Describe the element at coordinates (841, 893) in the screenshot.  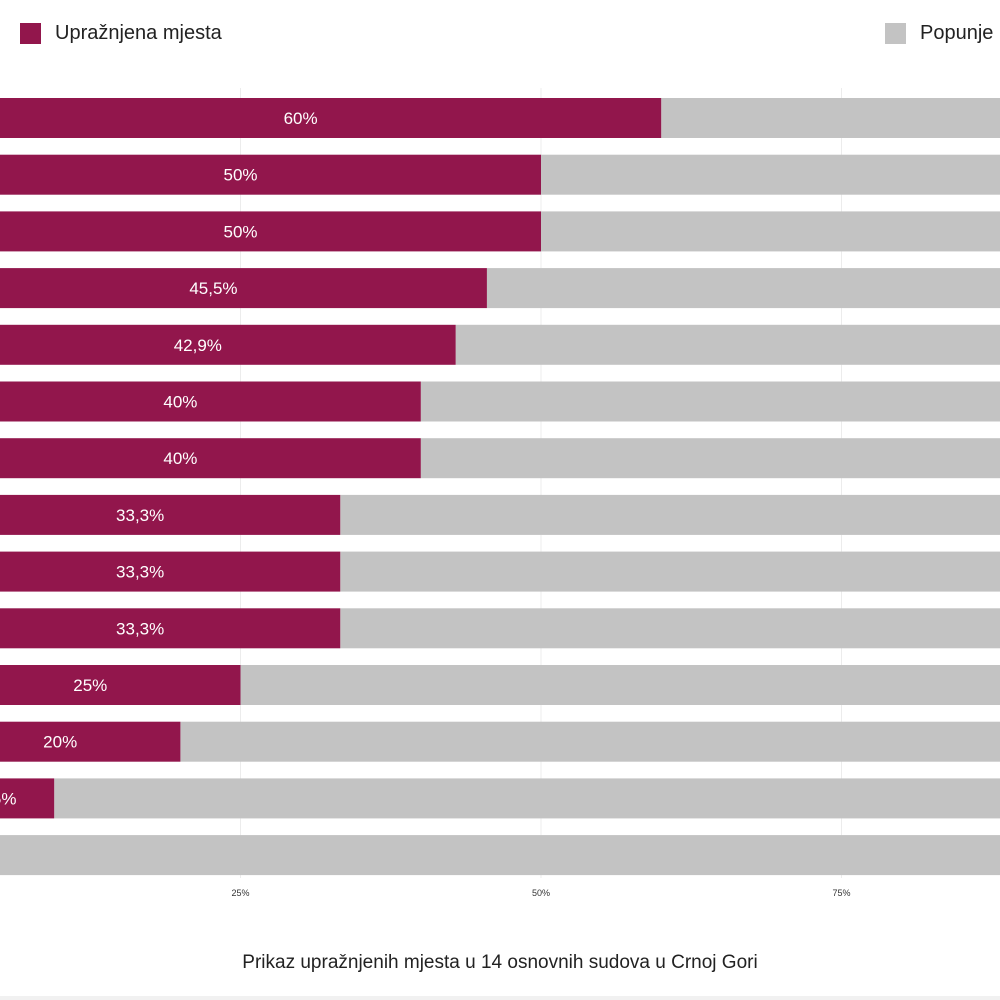
I see `x-tick-label: 75%` at that location.